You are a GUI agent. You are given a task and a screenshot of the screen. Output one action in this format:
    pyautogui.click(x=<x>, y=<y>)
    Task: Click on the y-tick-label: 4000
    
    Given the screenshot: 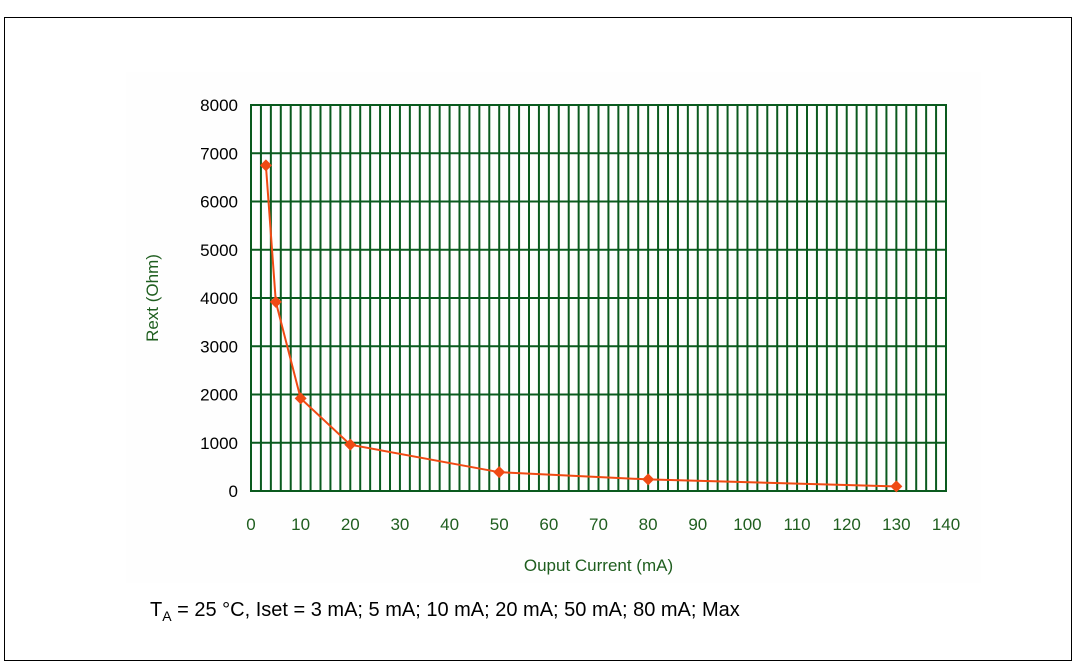 What is the action you would take?
    pyautogui.click(x=219, y=298)
    